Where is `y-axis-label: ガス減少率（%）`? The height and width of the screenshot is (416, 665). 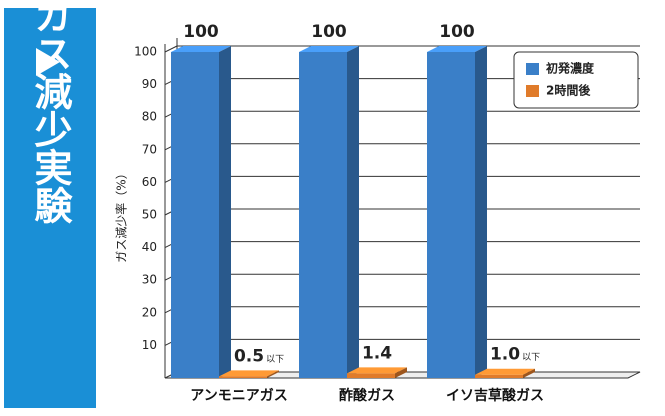 y-axis-label: ガス減少率（%） is located at coordinates (121, 214).